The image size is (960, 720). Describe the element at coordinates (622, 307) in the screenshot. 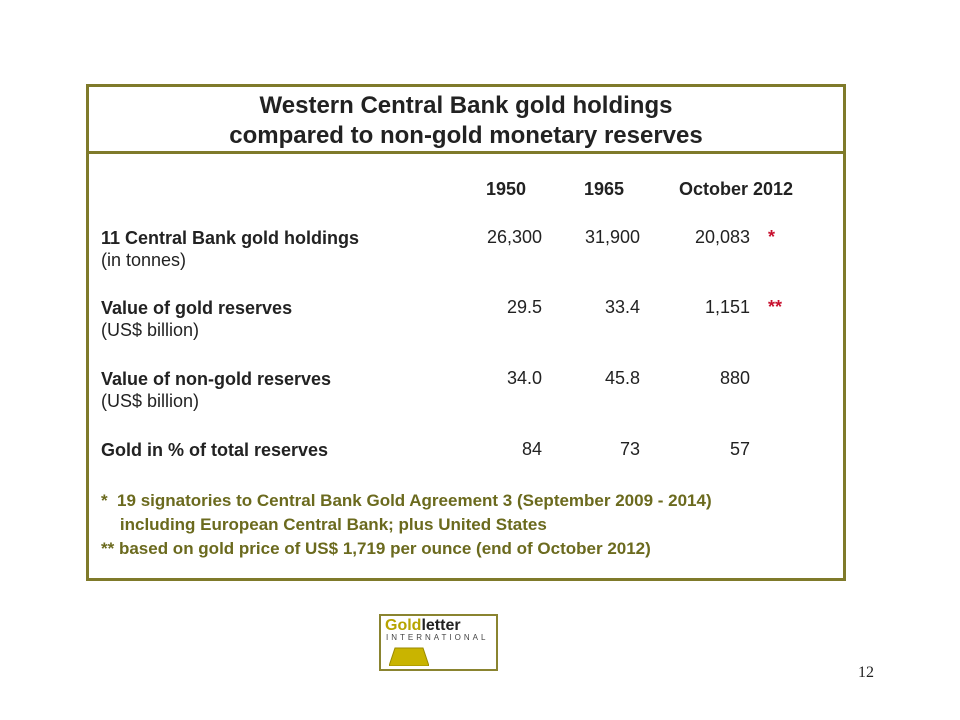

I see `cell-value: 33.4` at that location.